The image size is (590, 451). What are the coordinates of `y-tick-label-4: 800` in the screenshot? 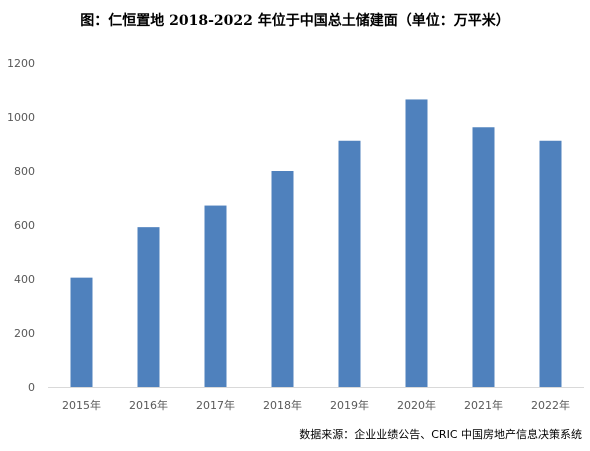 It's located at (24, 171).